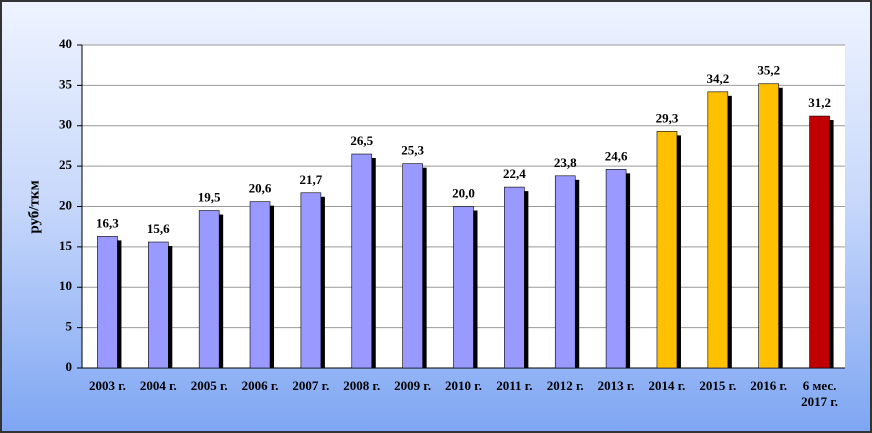 This screenshot has width=872, height=433. I want to click on y-axis-label: руб/ткм, so click(34, 206).